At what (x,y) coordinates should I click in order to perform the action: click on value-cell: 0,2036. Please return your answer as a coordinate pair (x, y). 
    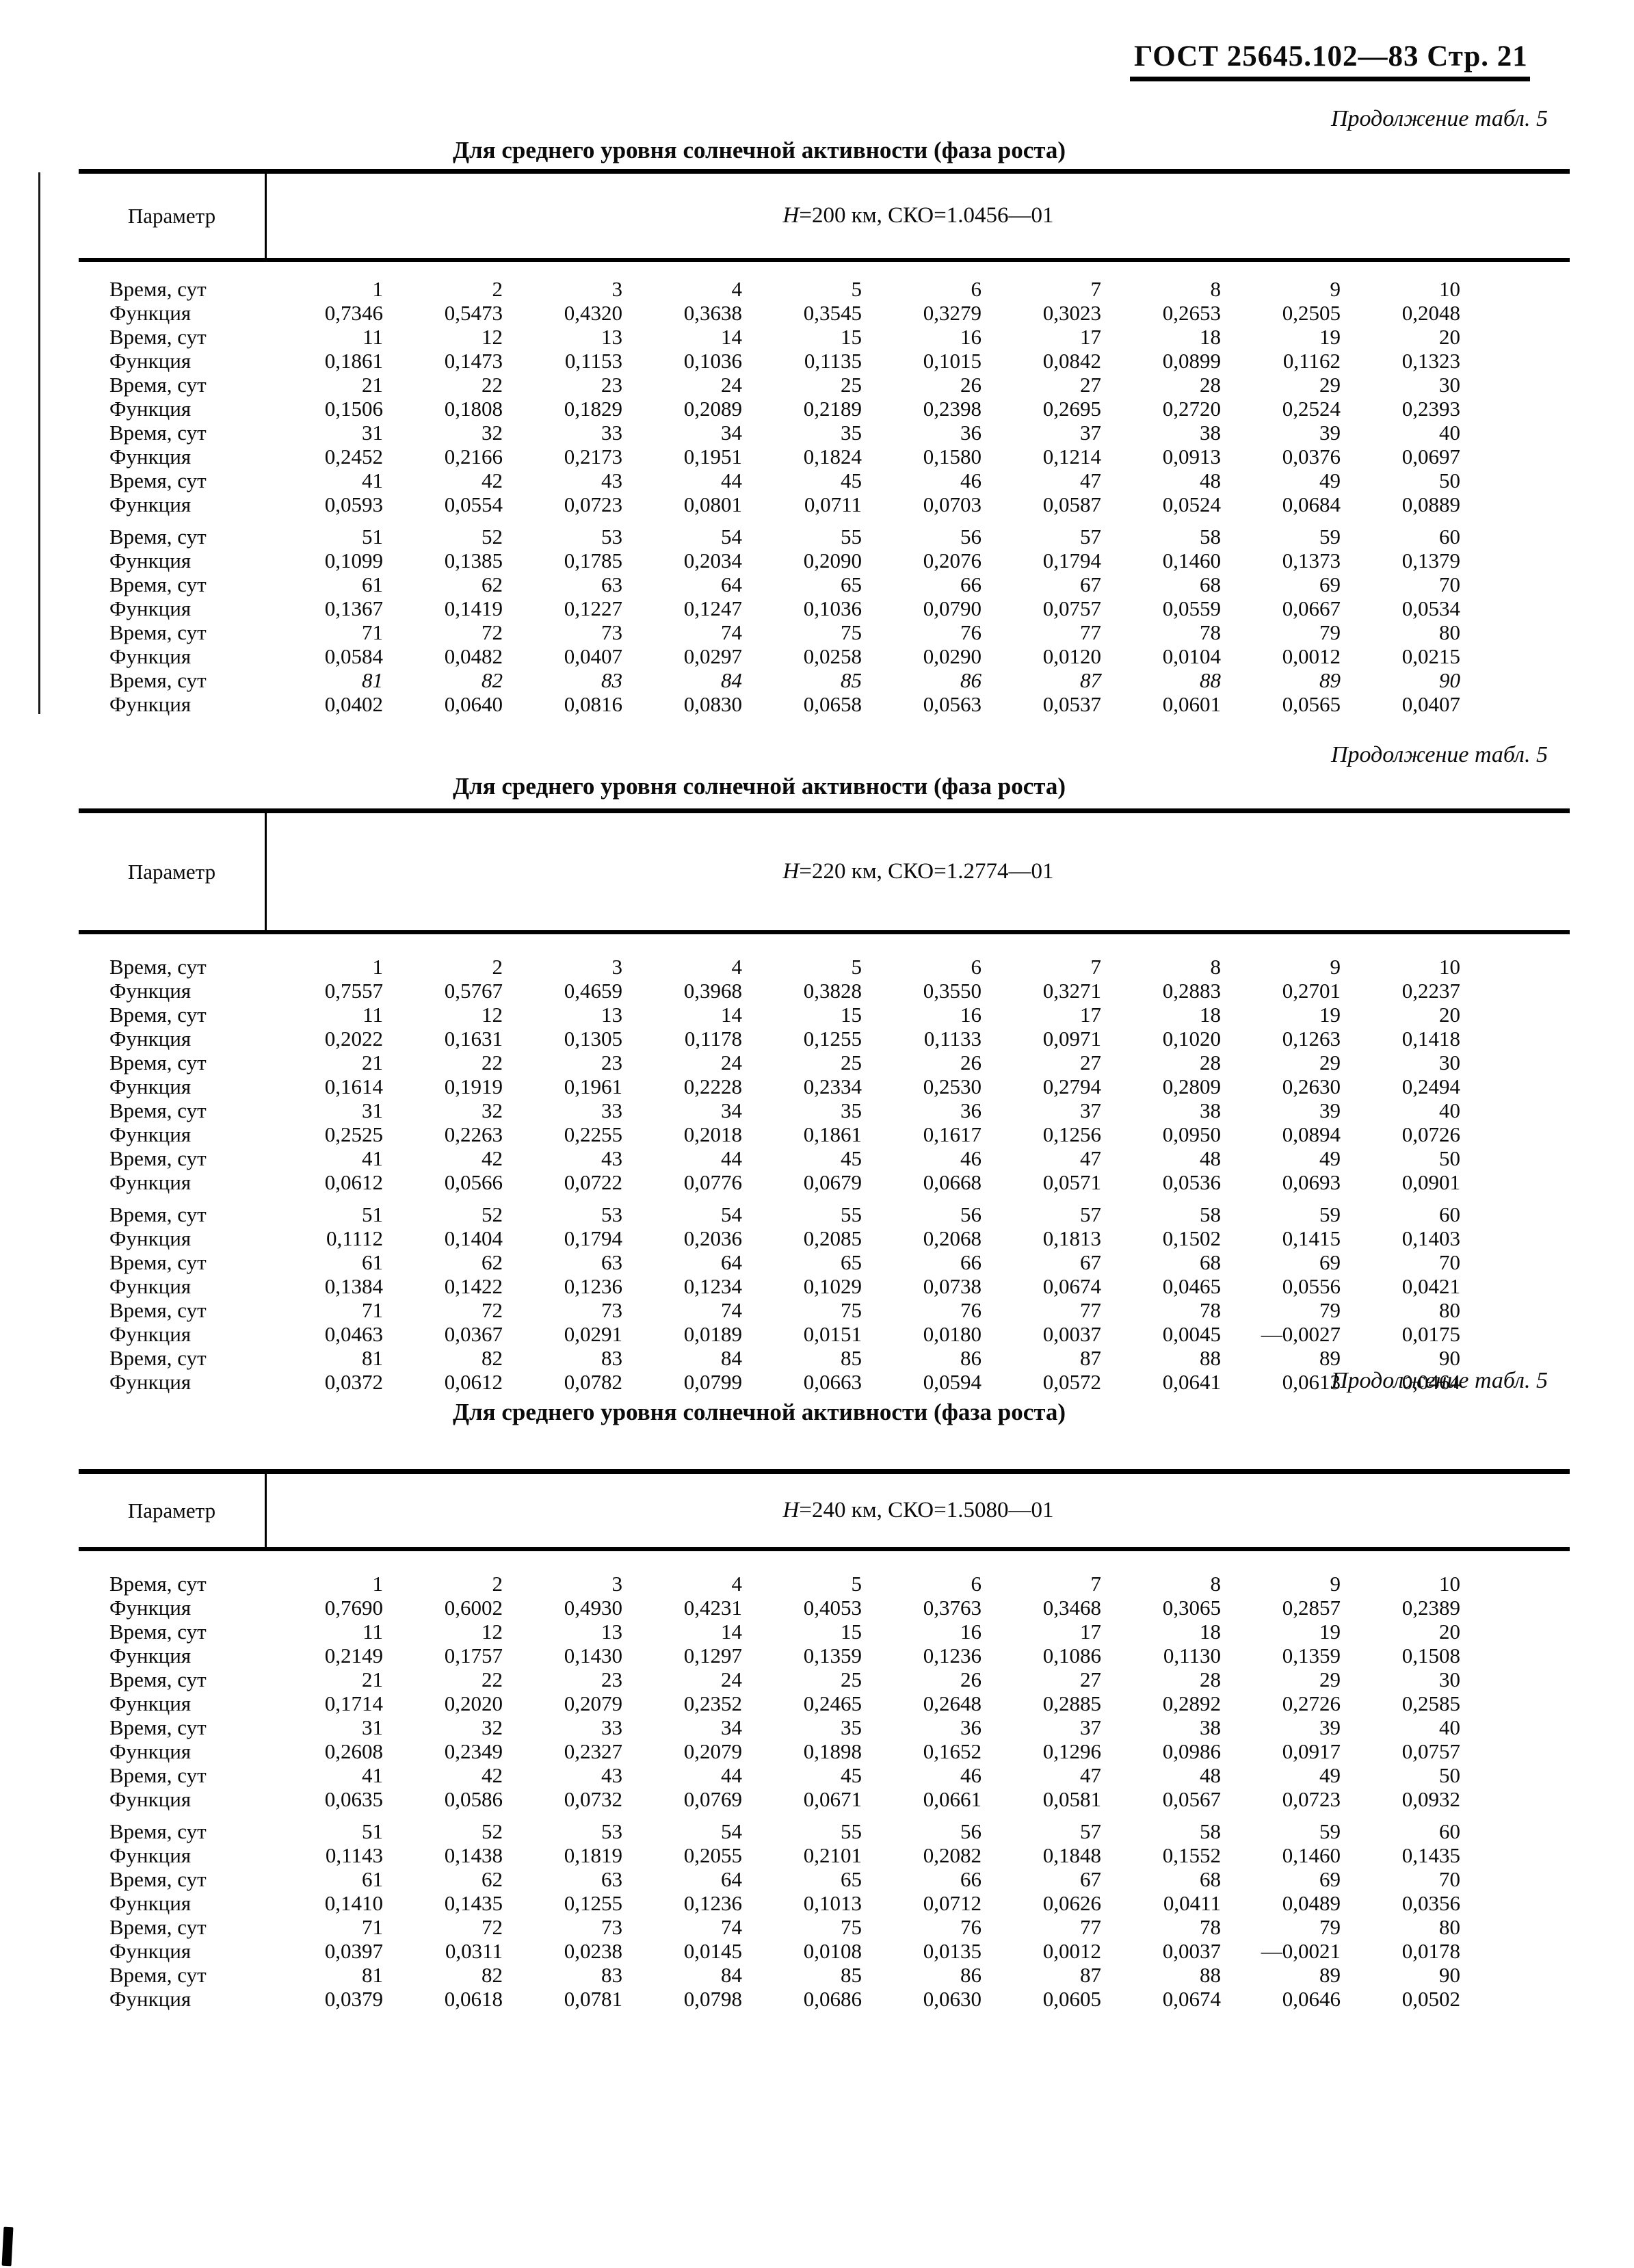
    Looking at the image, I should click on (712, 1238).